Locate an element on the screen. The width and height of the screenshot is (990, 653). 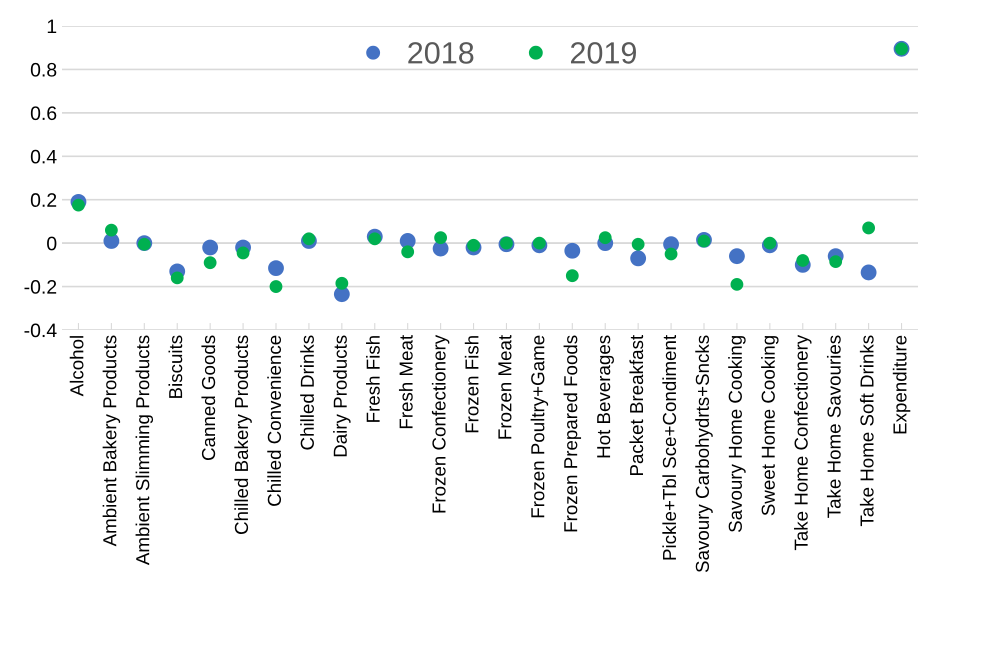
y-tick-label: -0.2 is located at coordinates (40, 287).